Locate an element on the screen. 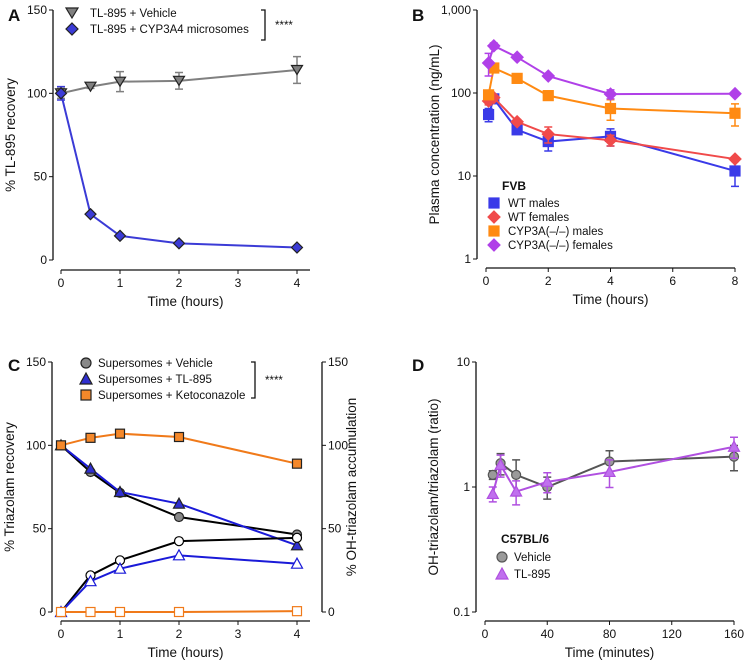 The width and height of the screenshot is (745, 663). legend-label: TL-895 + CYP3A4 microsomes is located at coordinates (169, 30).